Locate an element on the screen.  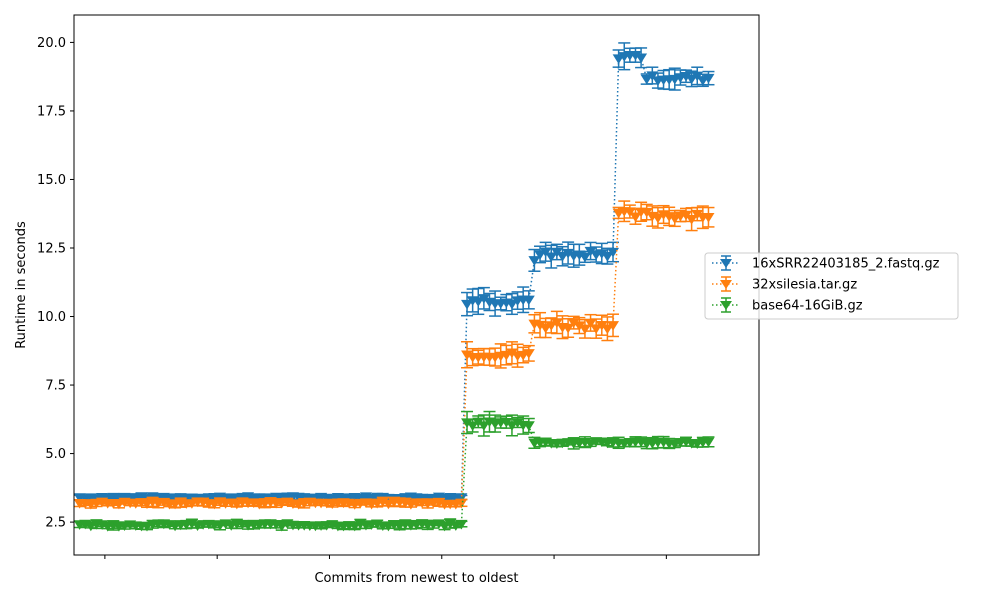
y-tick-label: 2.5 is located at coordinates (55, 523).